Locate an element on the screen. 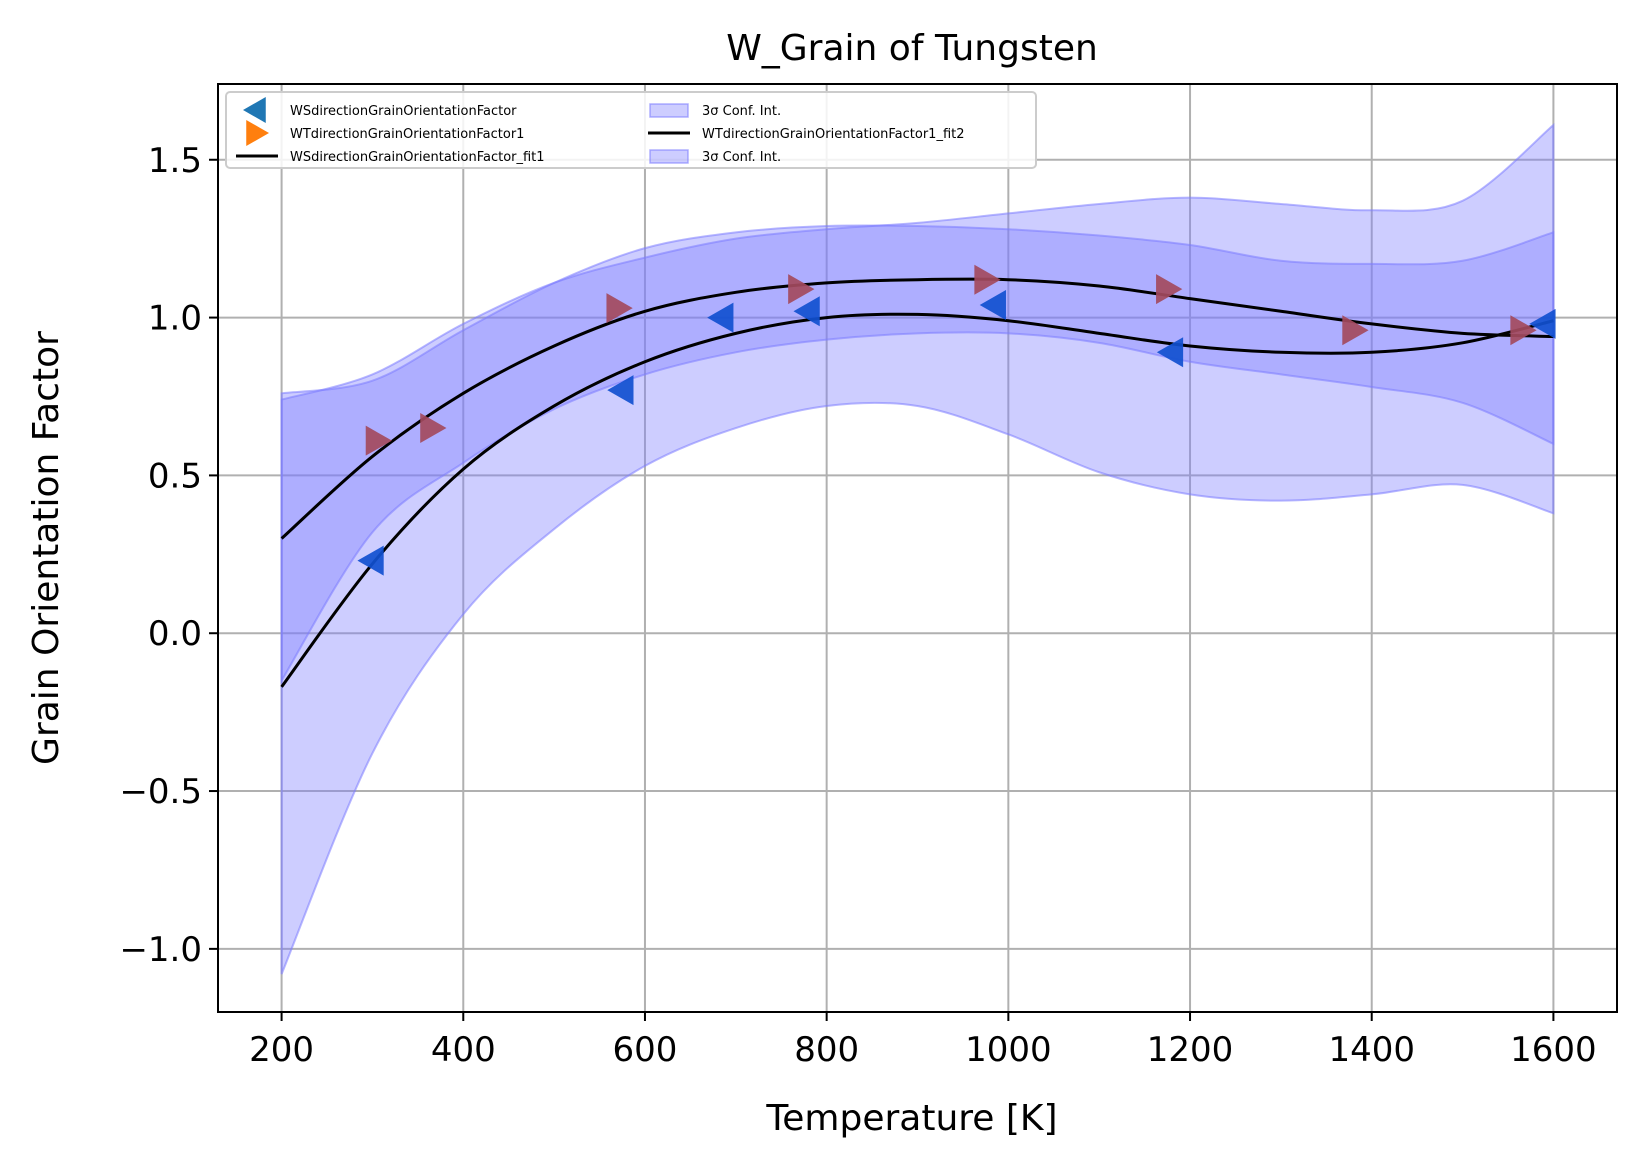 This screenshot has width=1641, height=1165. y-tick-label: −0.5 is located at coordinates (160, 792).